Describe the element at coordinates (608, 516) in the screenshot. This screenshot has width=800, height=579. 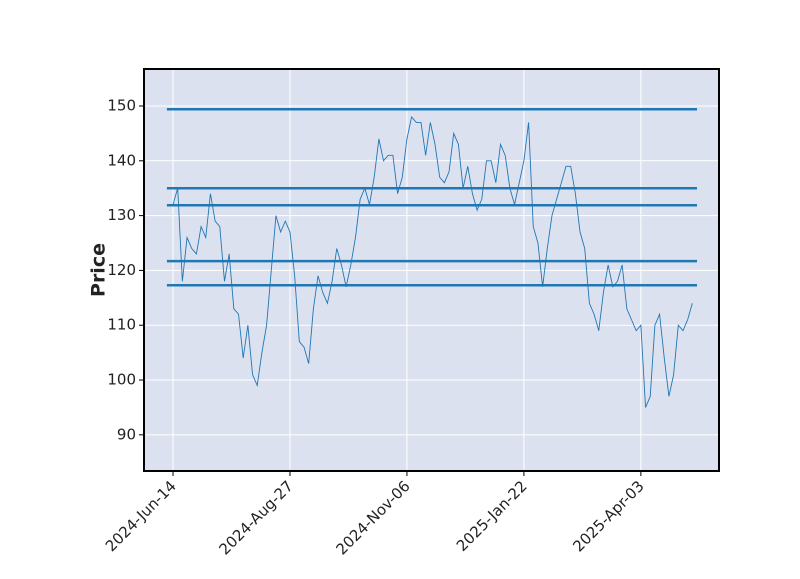
I see `x-tick-label: 2025-Apr-03` at that location.